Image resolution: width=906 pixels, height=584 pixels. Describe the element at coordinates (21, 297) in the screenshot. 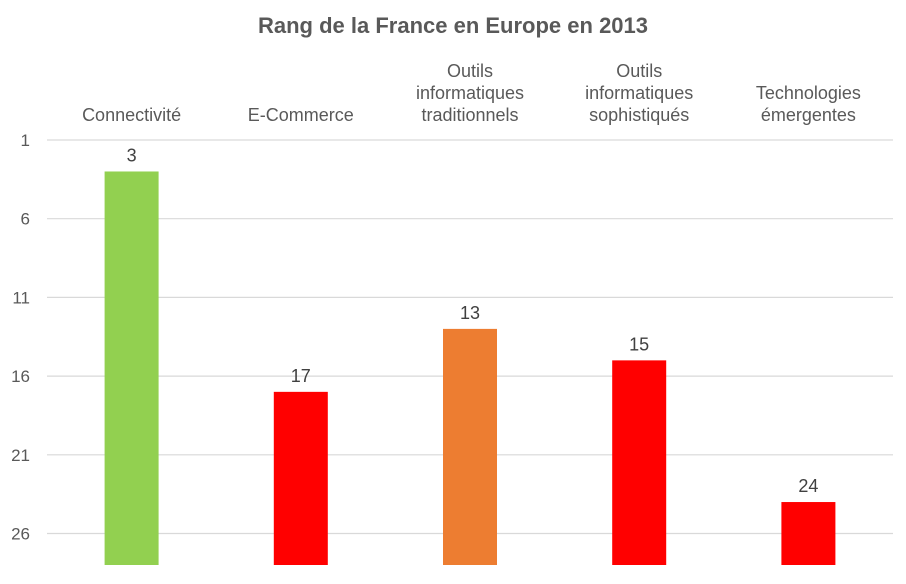

I see `y-tick-label: 11` at that location.